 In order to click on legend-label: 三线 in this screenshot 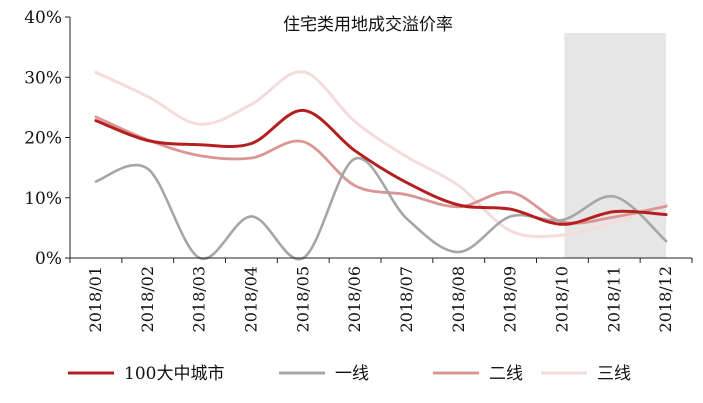, I will do `click(614, 374)`.